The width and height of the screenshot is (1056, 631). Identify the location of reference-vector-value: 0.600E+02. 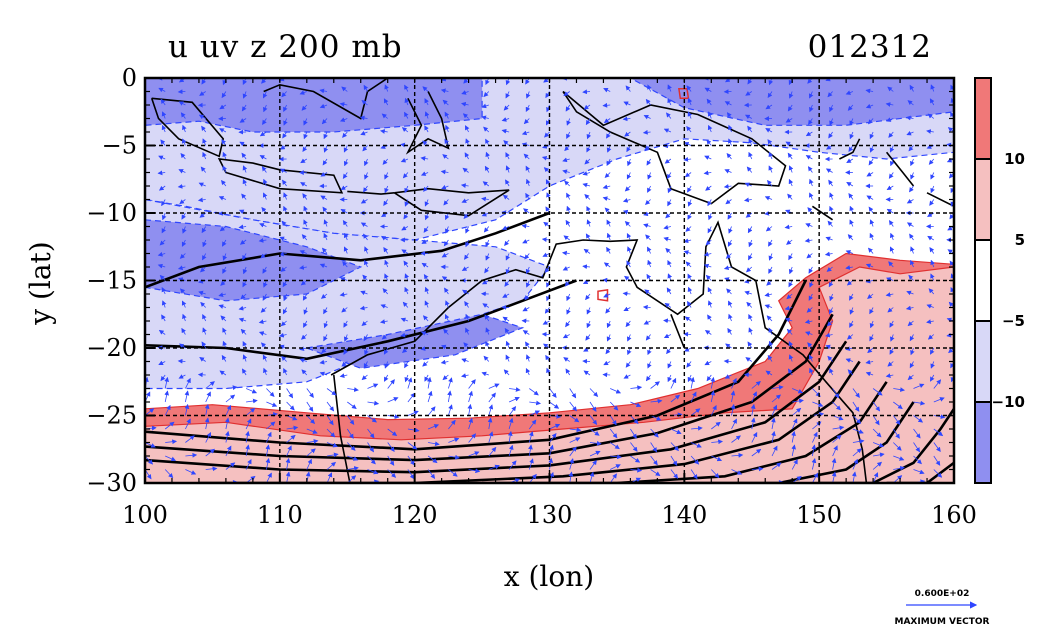
(942, 594).